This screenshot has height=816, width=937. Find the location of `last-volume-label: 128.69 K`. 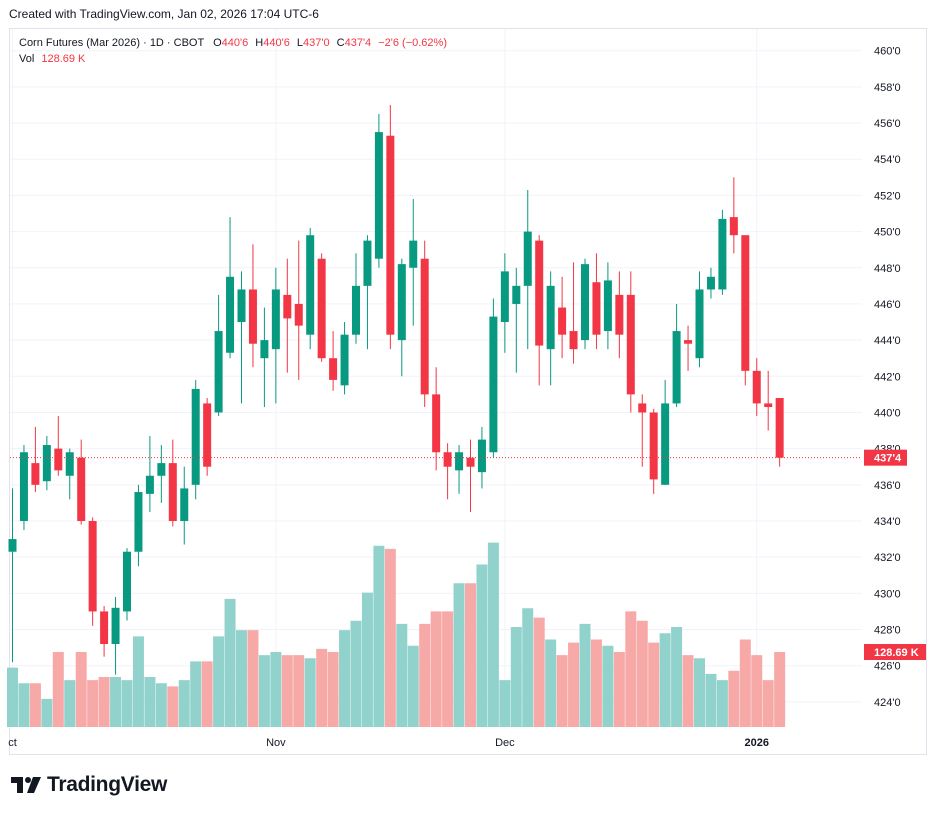

last-volume-label: 128.69 K is located at coordinates (896, 653).